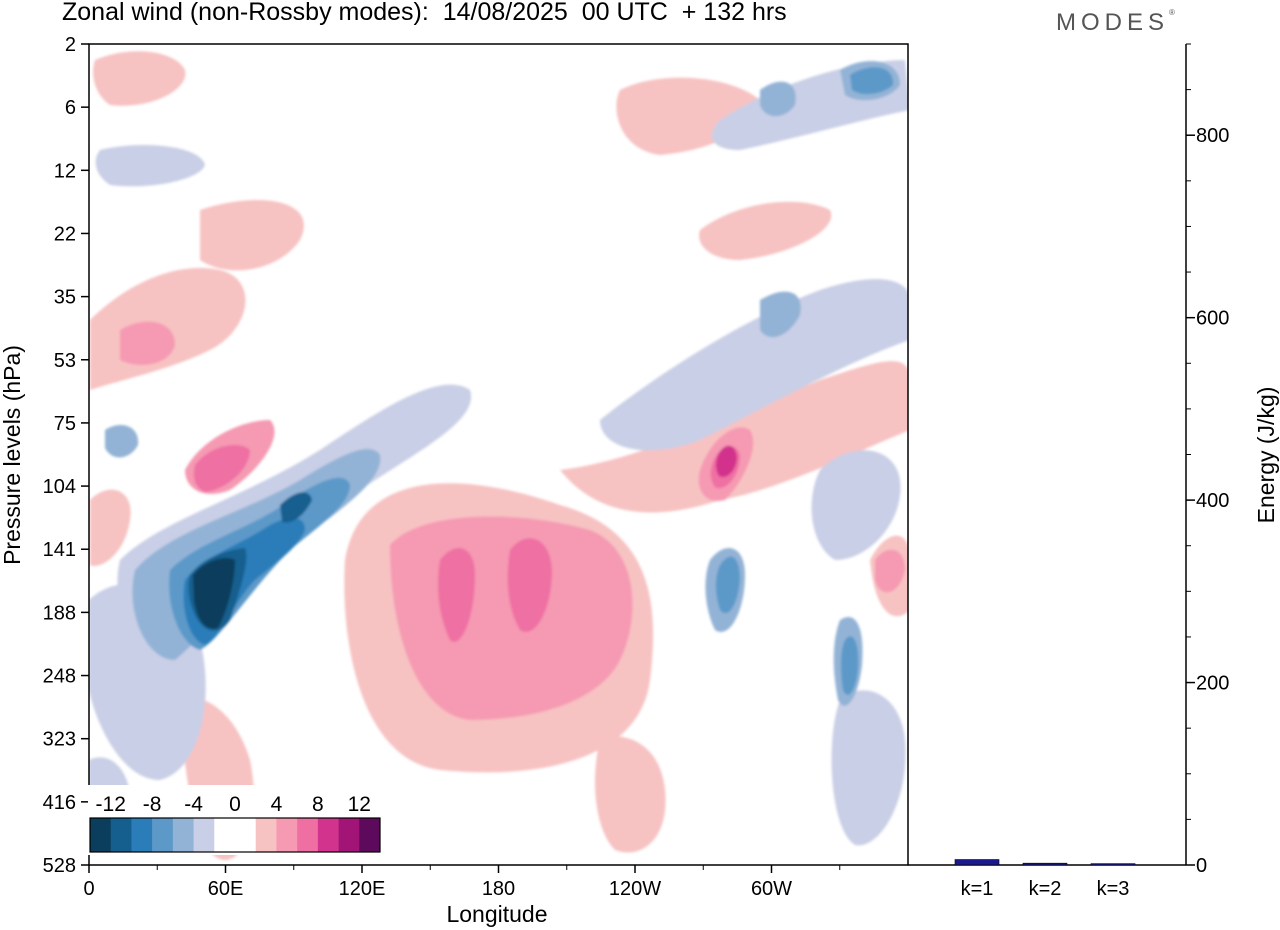  Describe the element at coordinates (1172, 12) in the screenshot. I see `registered-mark: ®` at that location.